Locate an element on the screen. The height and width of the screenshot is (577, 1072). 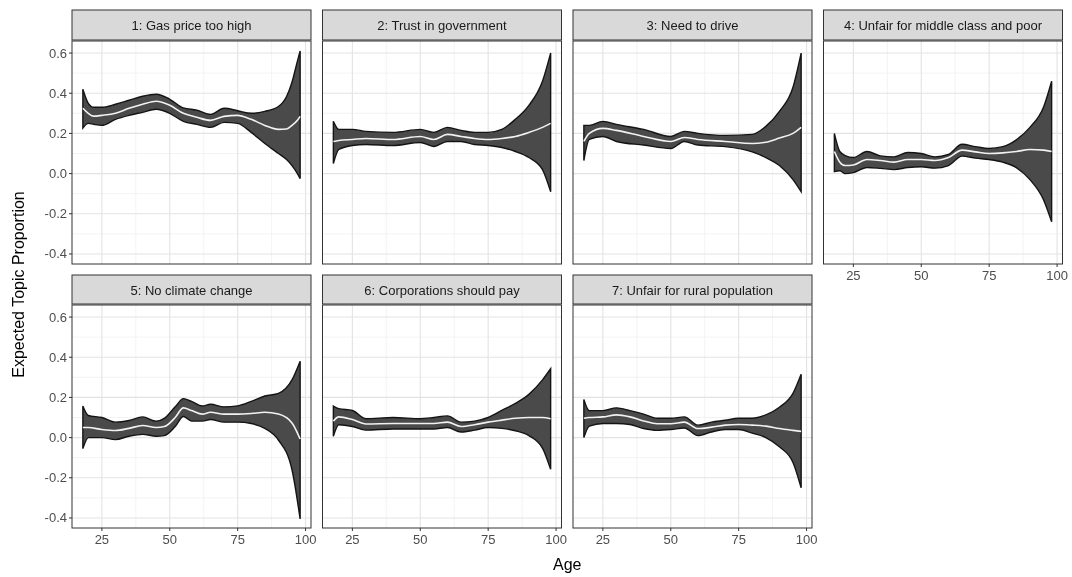
chart-title: 2: Trust in government is located at coordinates (442, 25).